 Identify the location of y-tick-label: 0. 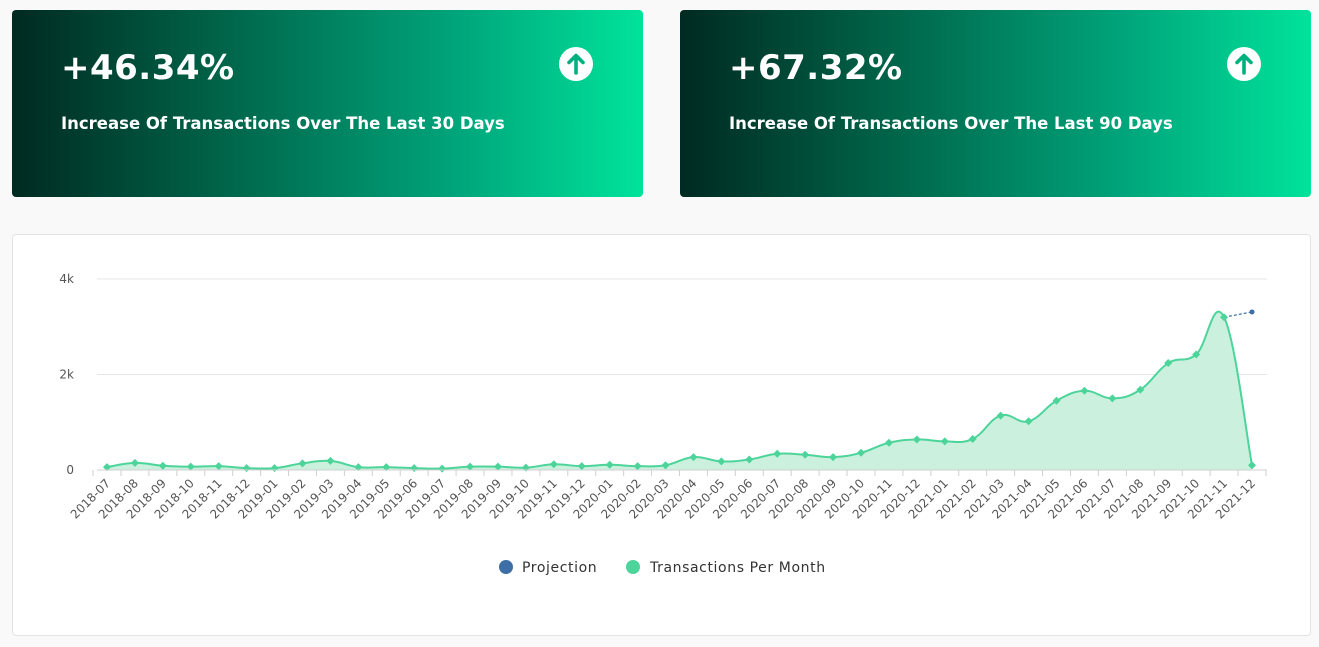
(70, 470).